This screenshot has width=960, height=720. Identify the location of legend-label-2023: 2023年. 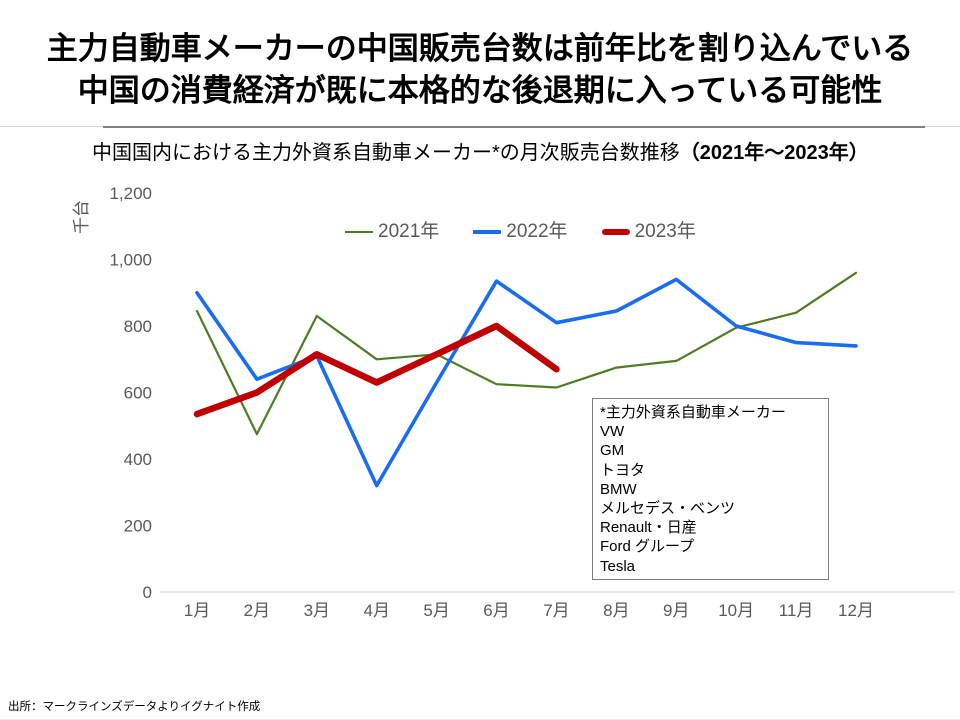
(665, 231).